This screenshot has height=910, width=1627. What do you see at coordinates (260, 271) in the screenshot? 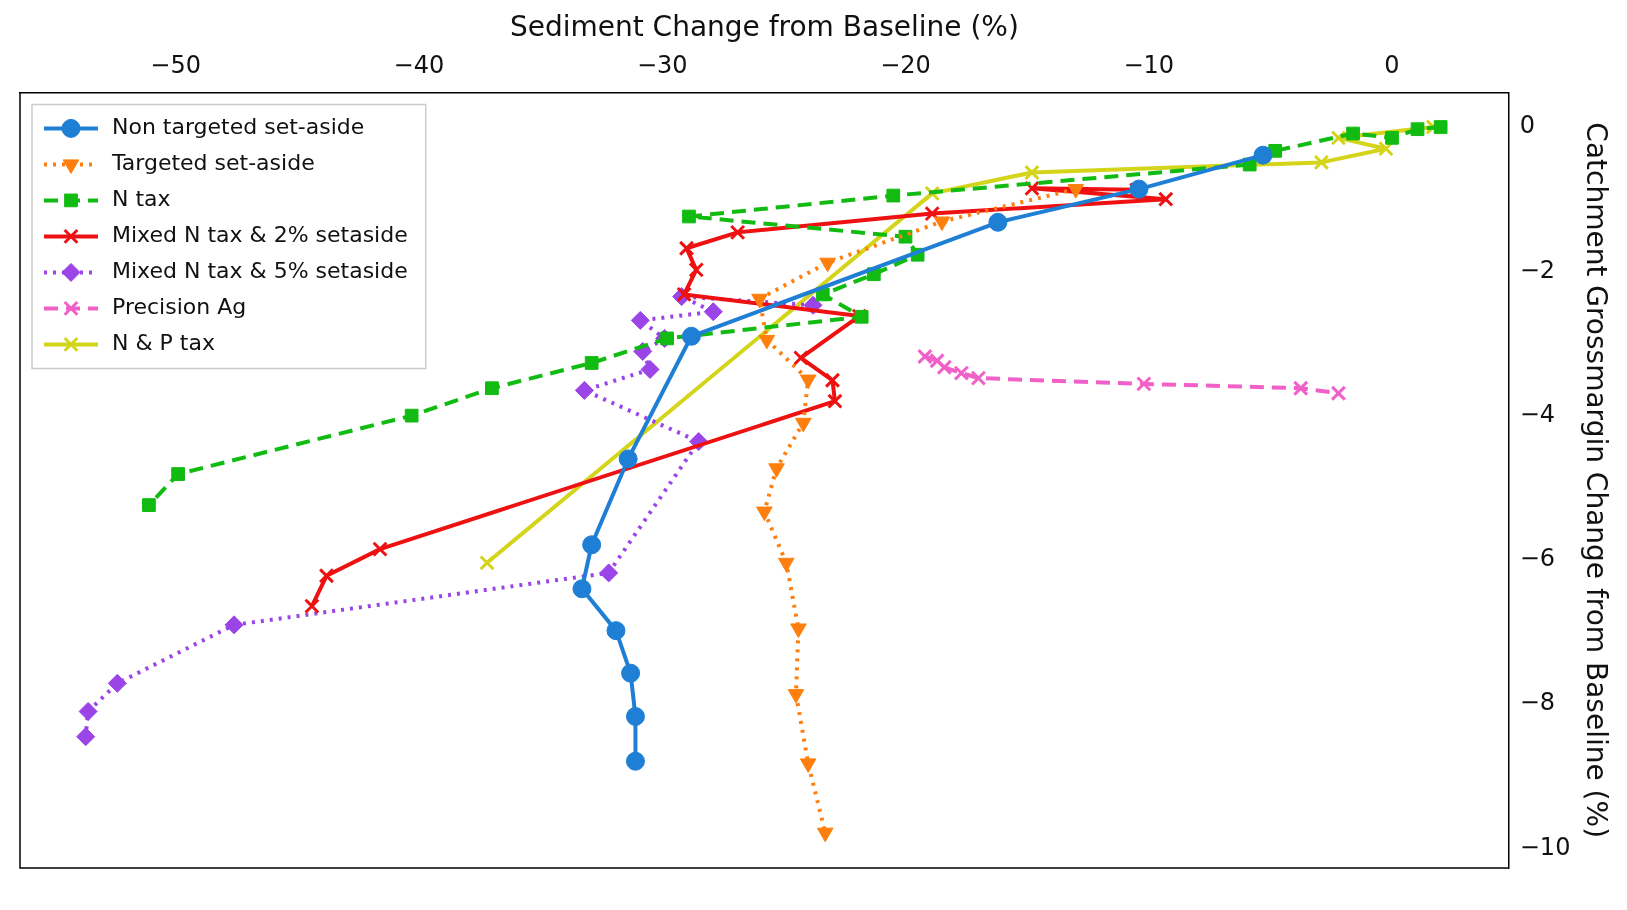
I see `legend-label: Mixed N tax & 5% setaside` at bounding box center [260, 271].